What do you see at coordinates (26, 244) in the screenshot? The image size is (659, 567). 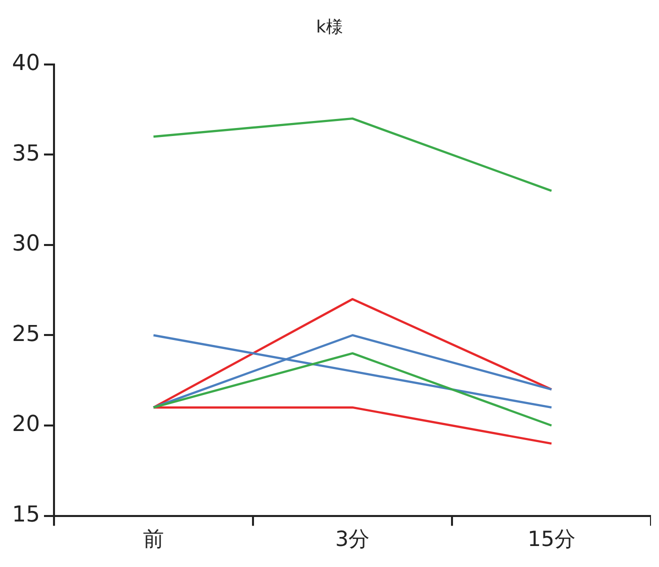 I see `y-tick-label: 30` at bounding box center [26, 244].